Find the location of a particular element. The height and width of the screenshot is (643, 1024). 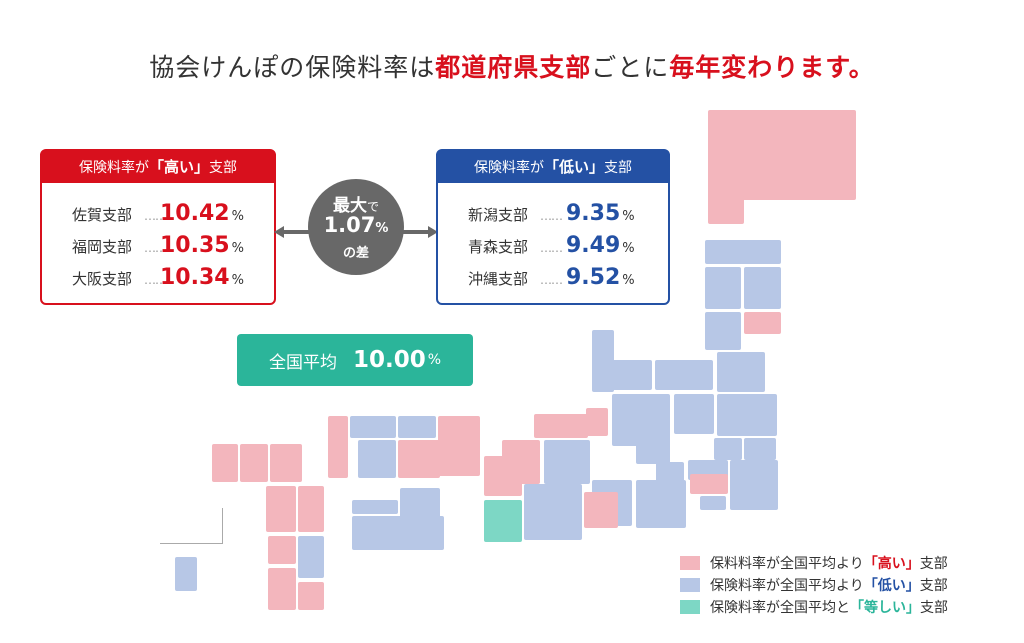

difference-circle: 最大で 1.07% の差 is located at coordinates (356, 227).